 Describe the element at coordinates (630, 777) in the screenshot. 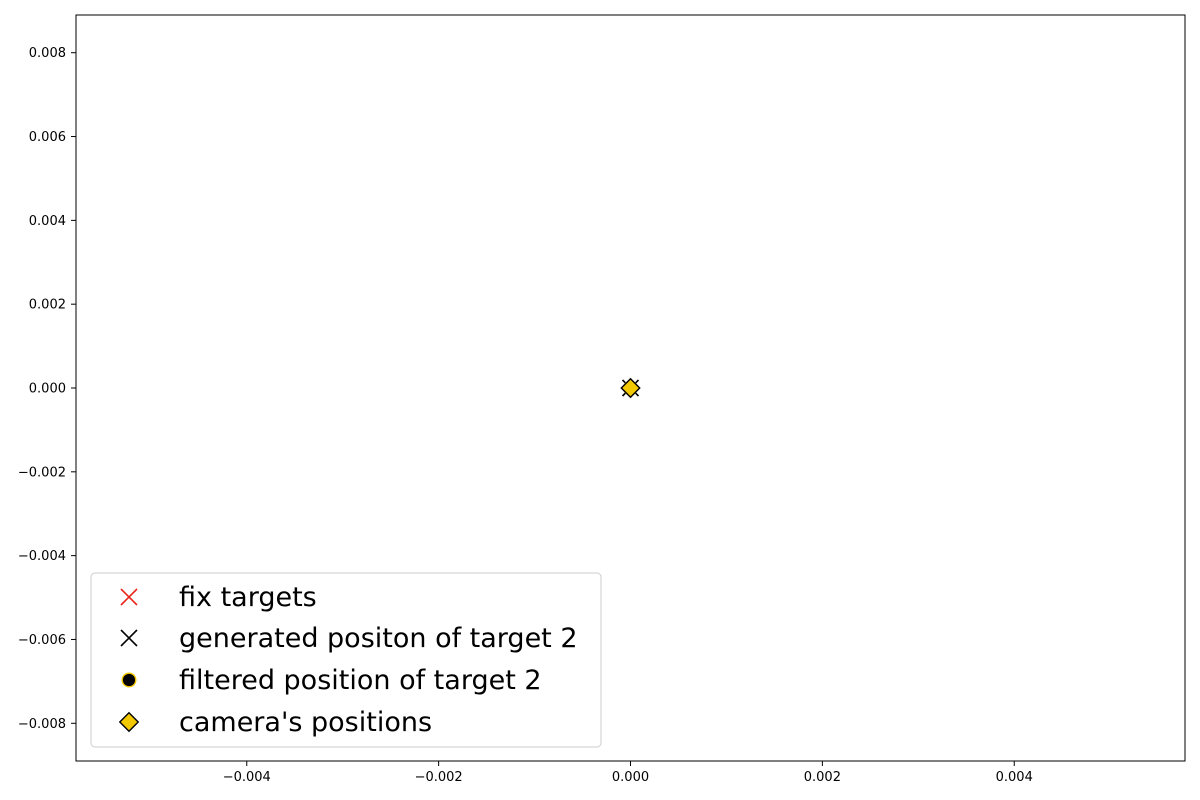

I see `x-tick-label: 0.000` at that location.